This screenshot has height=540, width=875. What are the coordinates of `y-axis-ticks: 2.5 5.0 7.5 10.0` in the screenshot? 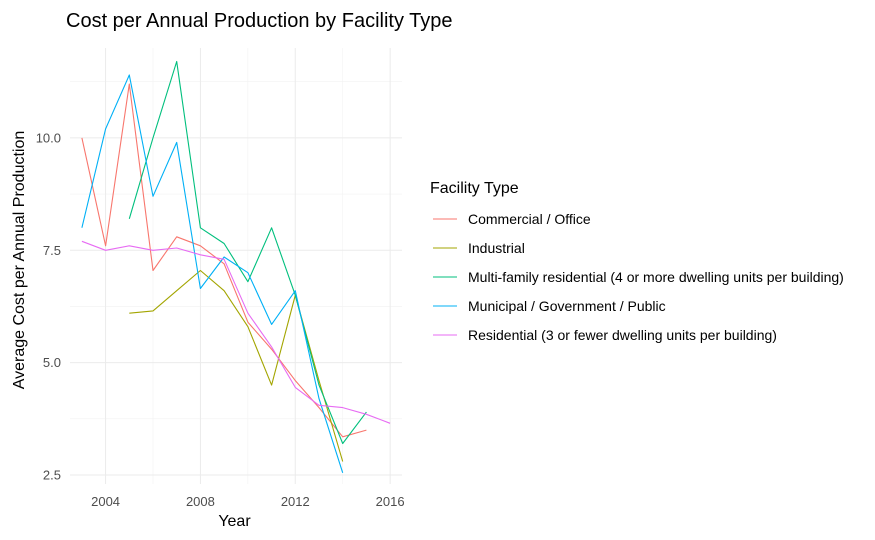 It's located at (48, 306).